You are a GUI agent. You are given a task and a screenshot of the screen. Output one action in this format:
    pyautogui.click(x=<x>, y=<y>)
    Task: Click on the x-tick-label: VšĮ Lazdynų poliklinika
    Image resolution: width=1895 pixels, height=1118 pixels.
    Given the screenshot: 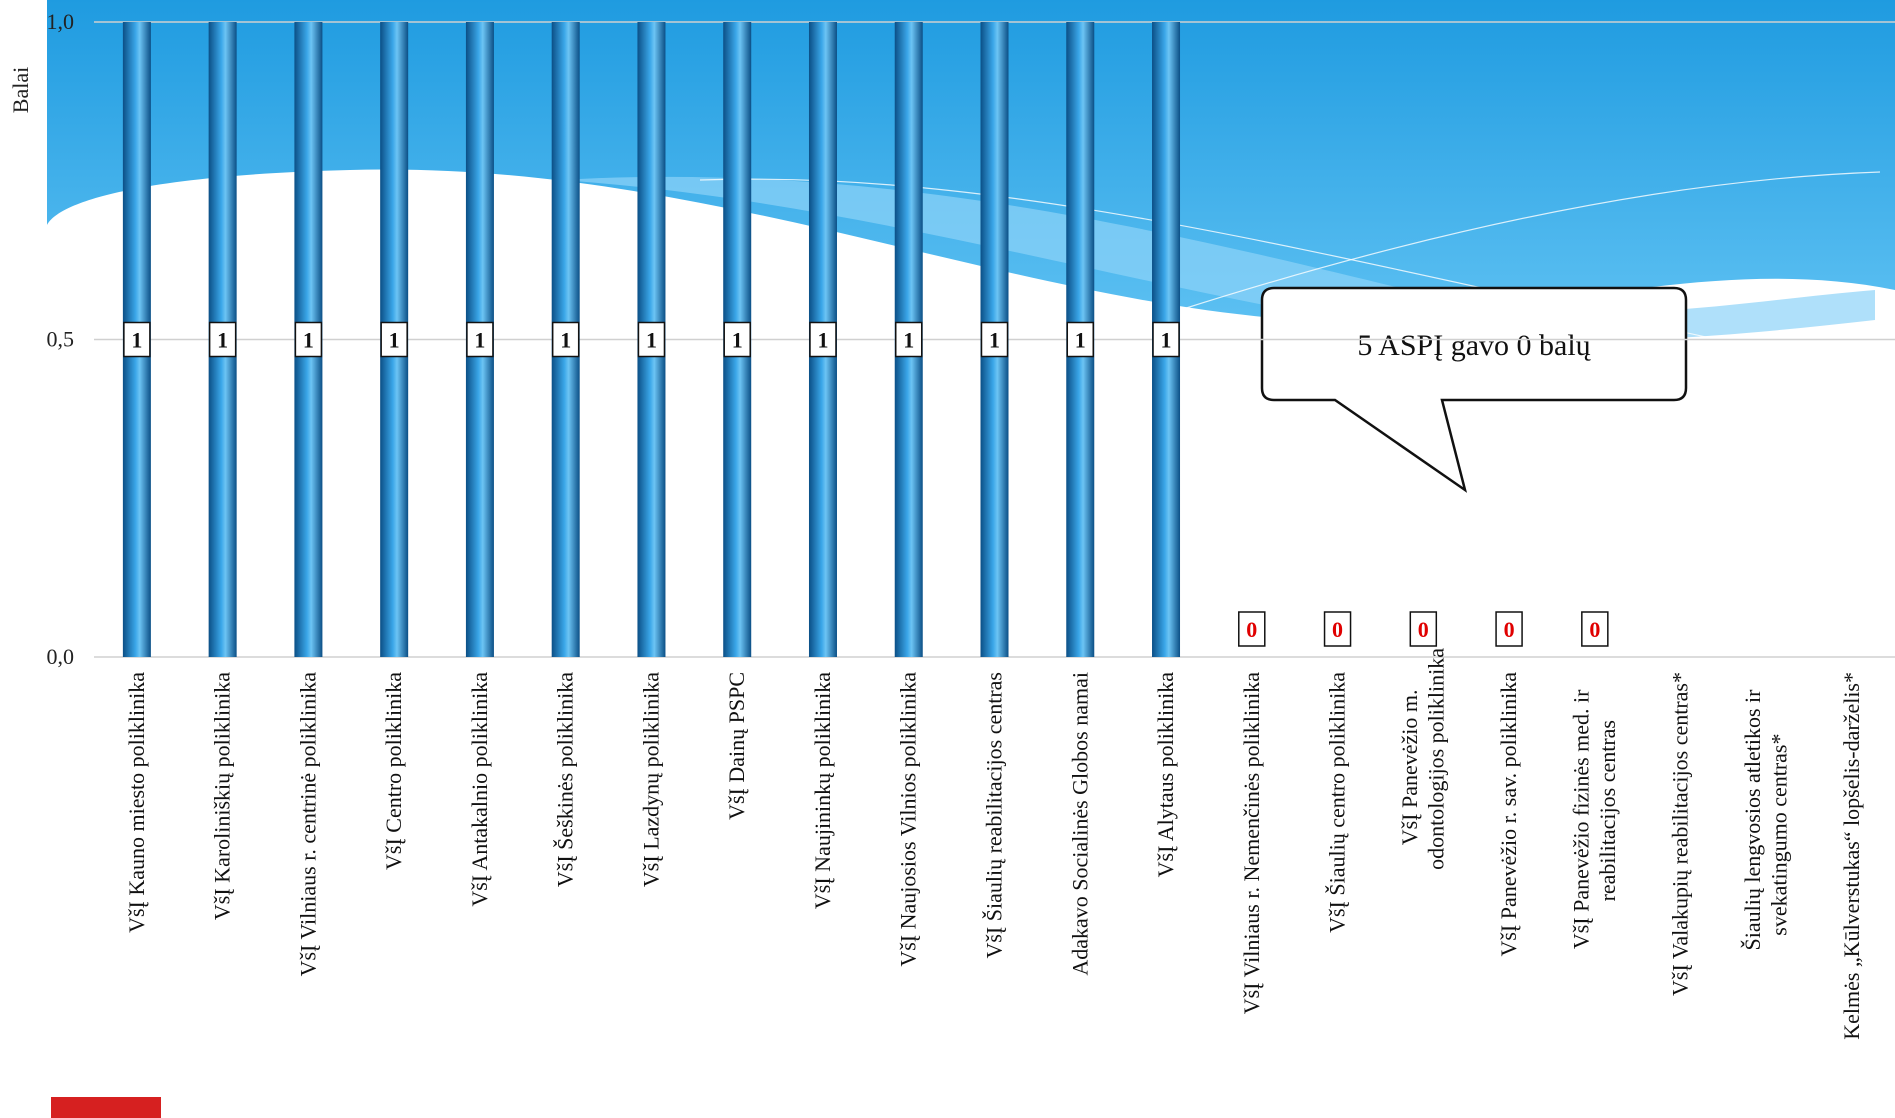 What is the action you would take?
    pyautogui.click(x=650, y=779)
    